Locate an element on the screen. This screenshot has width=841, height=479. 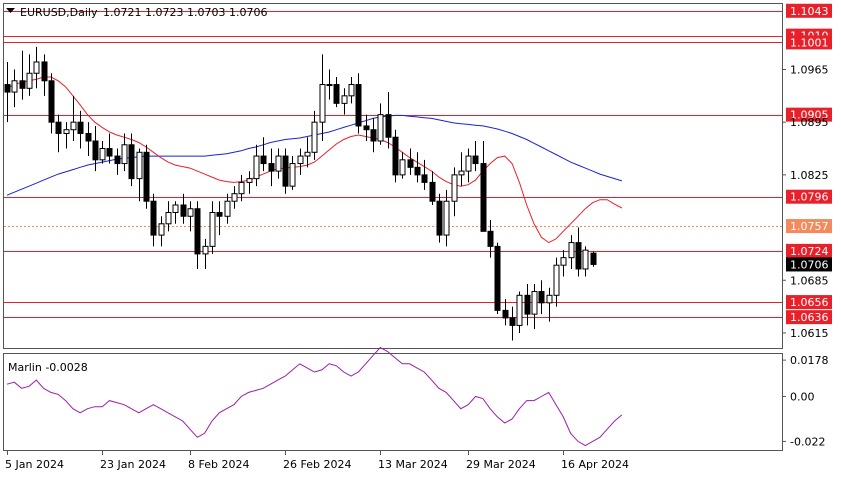
x-tick-label: 29 Mar 2024 is located at coordinates (501, 464).